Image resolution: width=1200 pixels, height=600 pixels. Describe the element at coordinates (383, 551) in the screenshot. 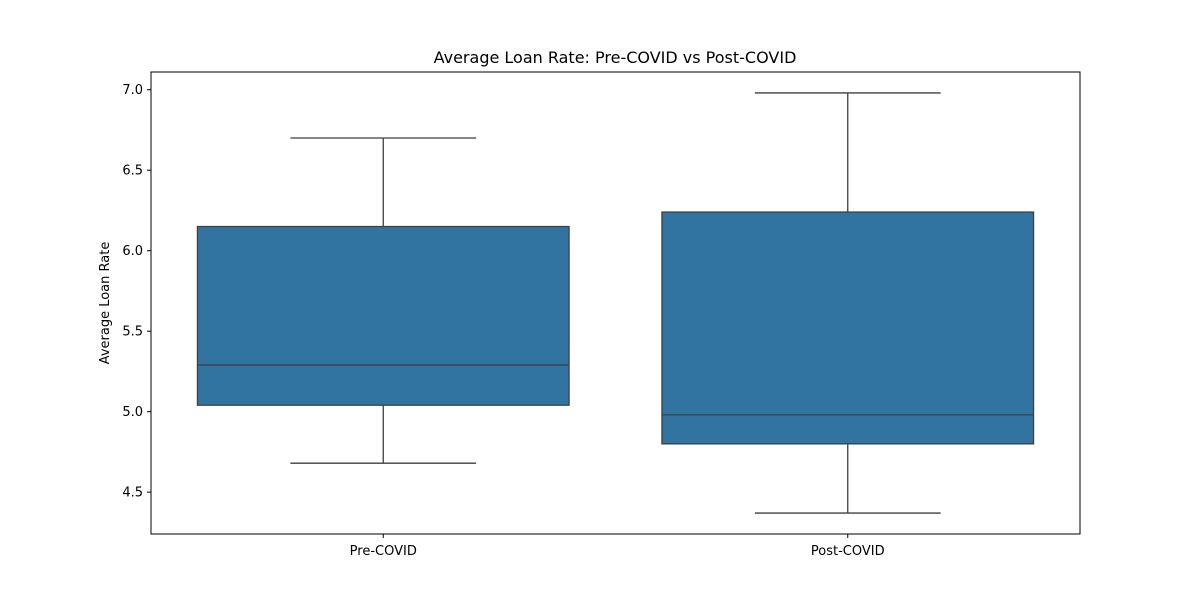

I see `x-tick-label: Pre-COVID` at that location.